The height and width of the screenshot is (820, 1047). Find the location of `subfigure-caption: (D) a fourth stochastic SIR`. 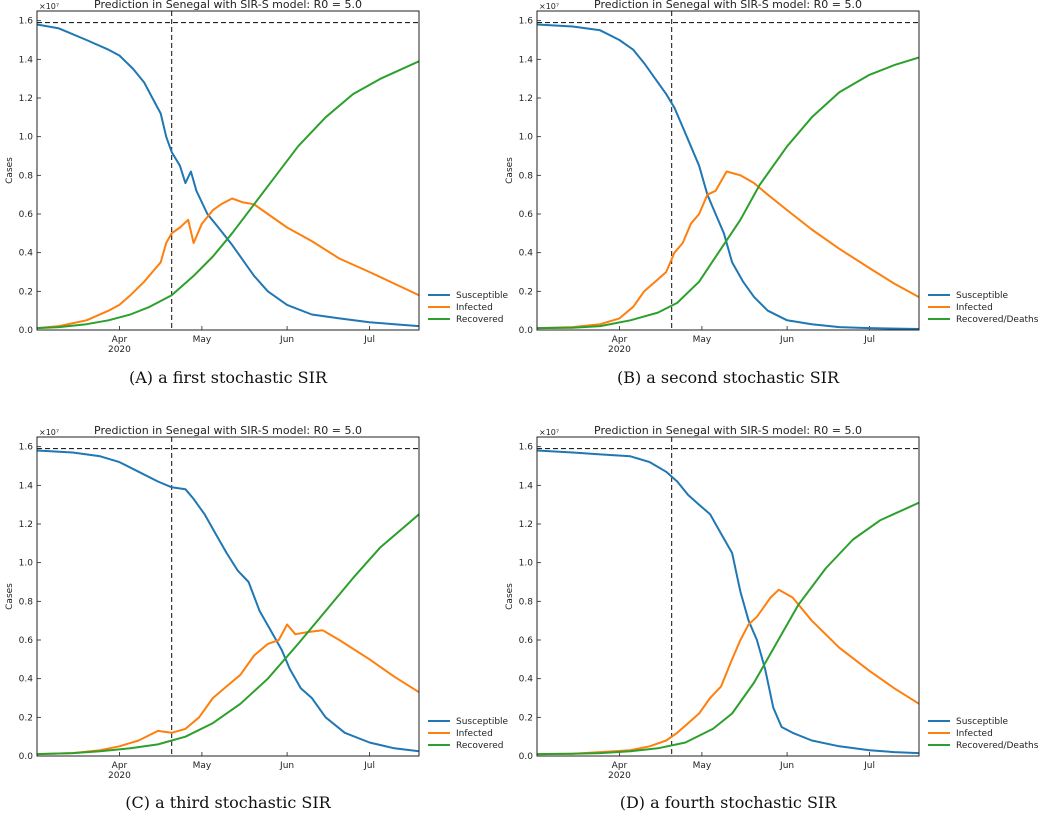

subfigure-caption: (D) a fourth stochastic SIR is located at coordinates (729, 802).